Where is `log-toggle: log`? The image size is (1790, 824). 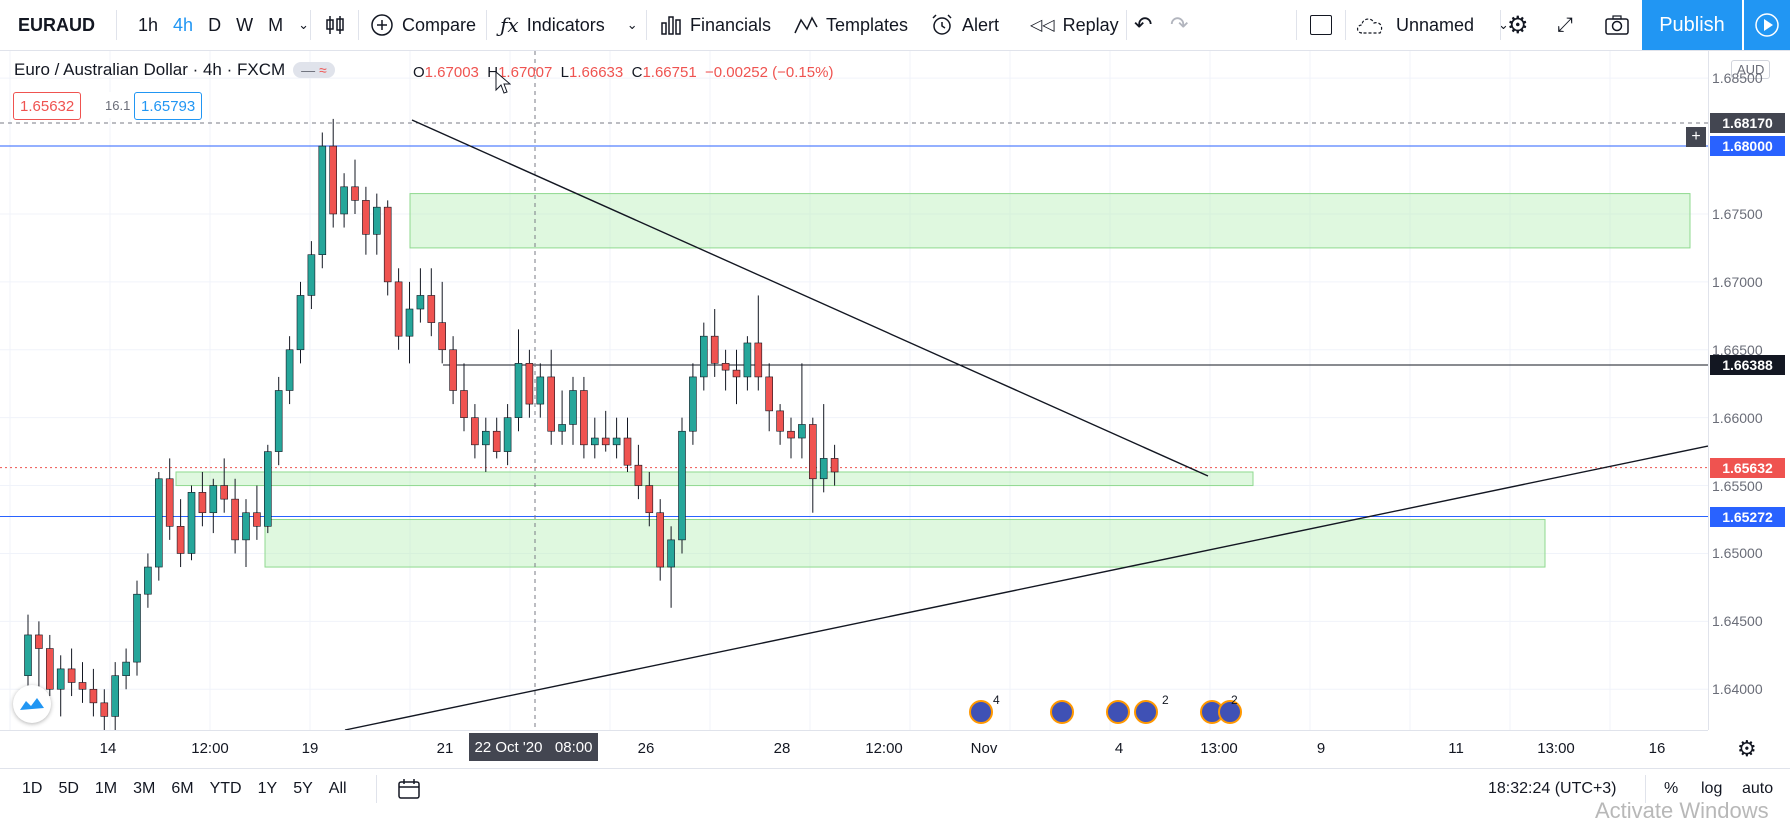
log-toggle: log is located at coordinates (1712, 788).